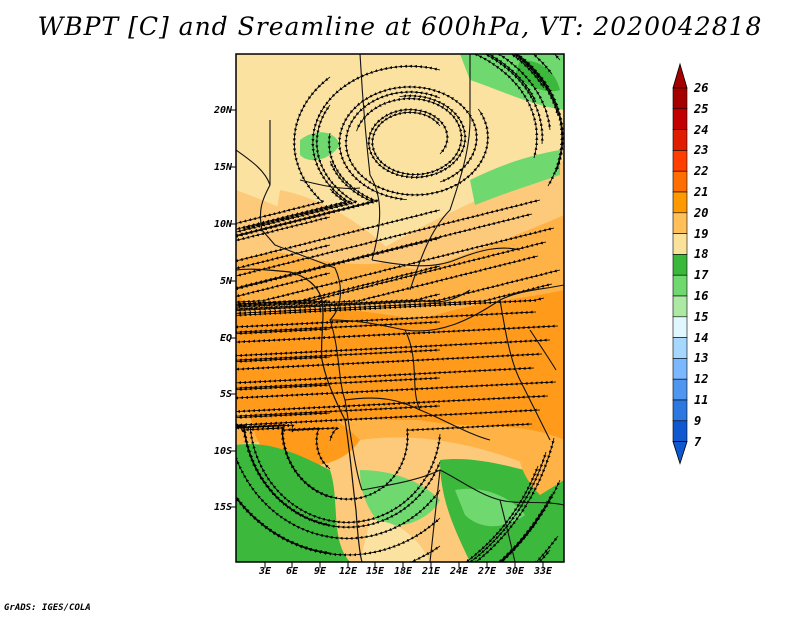 Image resolution: width=800 pixels, height=618 pixels. What do you see at coordinates (701, 129) in the screenshot?
I see `colorbar-label: 24` at bounding box center [701, 129].